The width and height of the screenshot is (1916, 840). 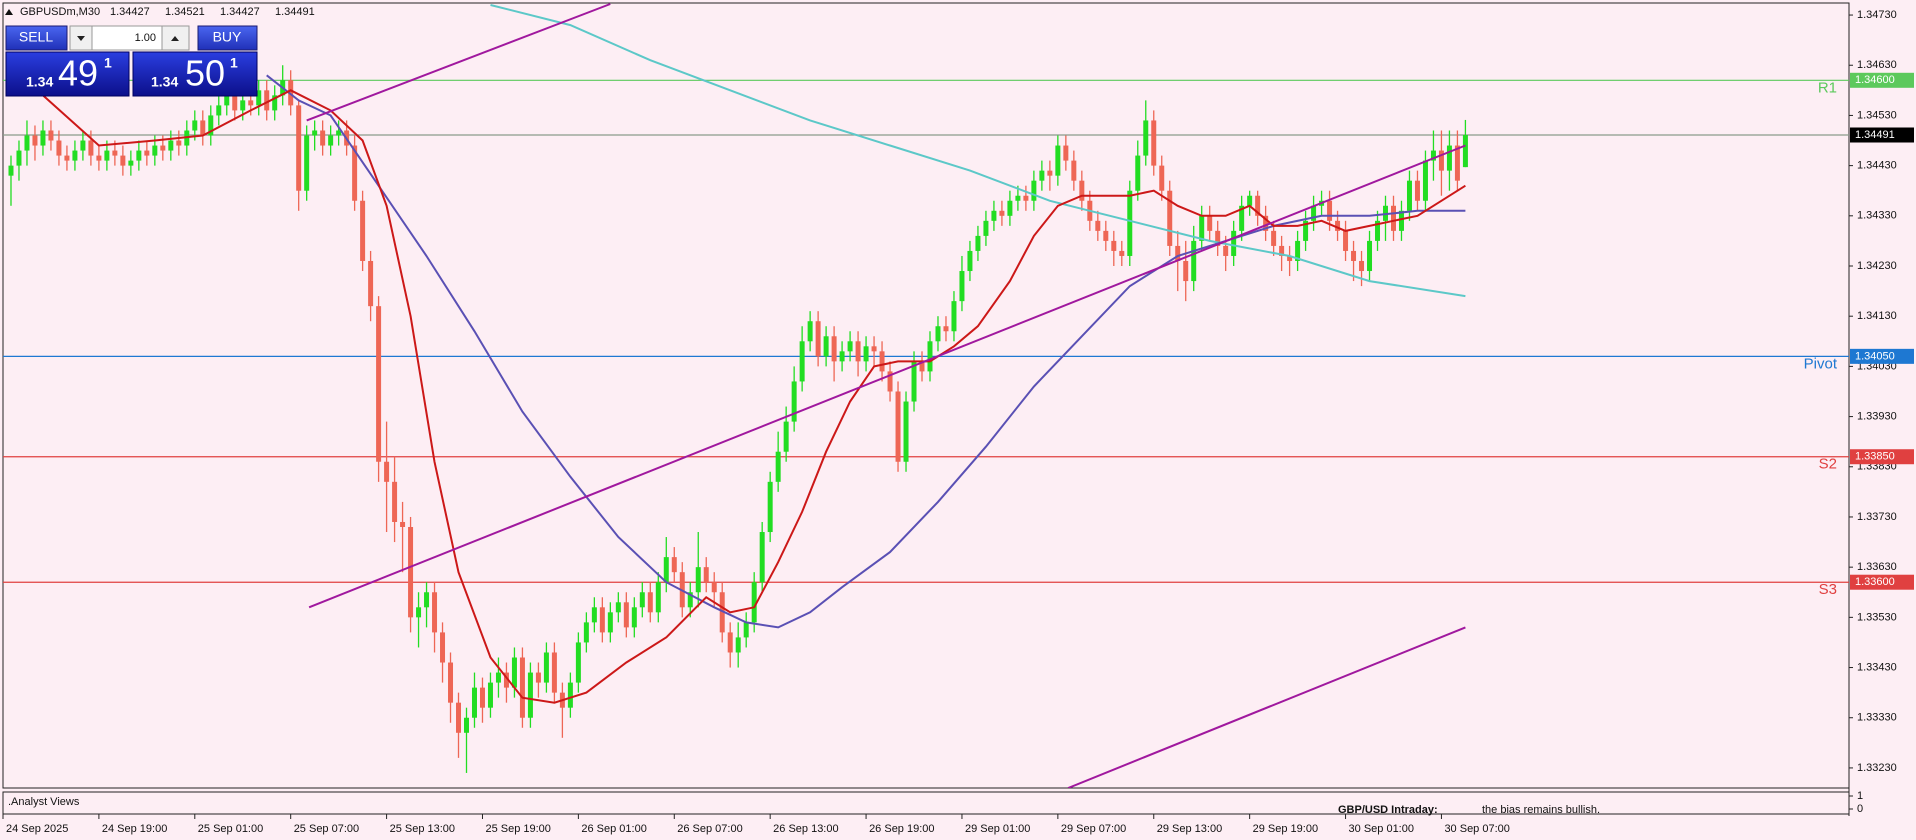 I want to click on sell-button, so click(x=36, y=38).